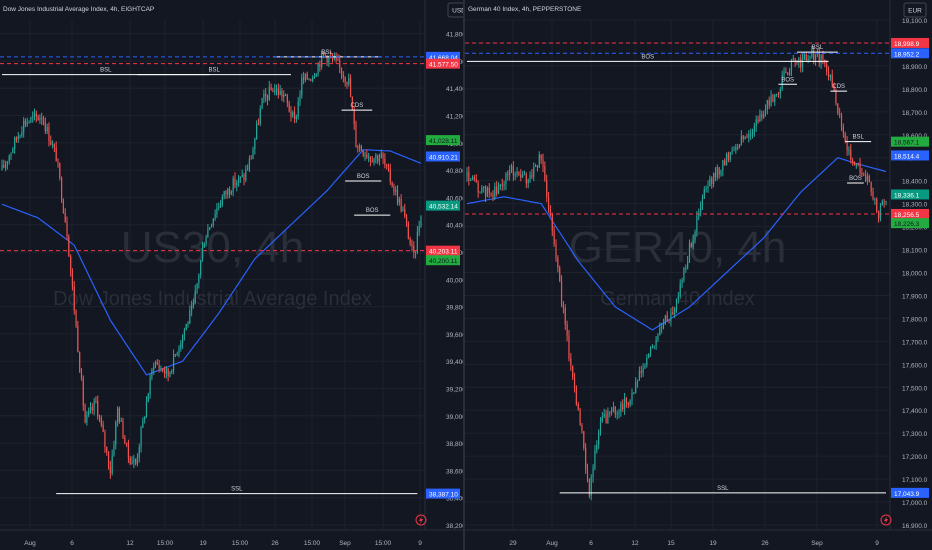 The width and height of the screenshot is (932, 550). Describe the element at coordinates (464, 275) in the screenshot. I see `pane-divider` at that location.